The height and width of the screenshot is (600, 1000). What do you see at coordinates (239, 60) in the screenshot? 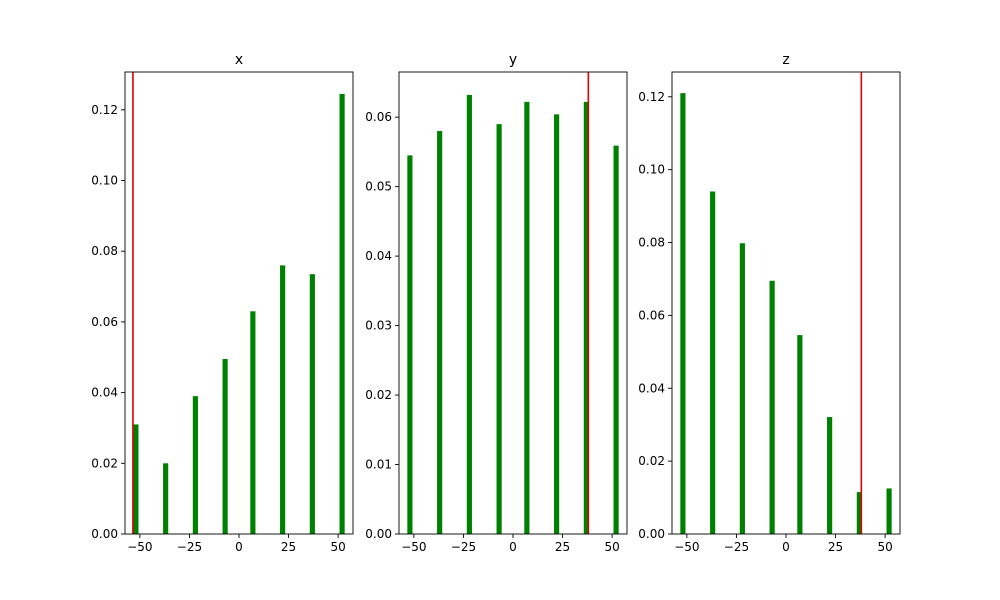
I see `subplot-title: x` at bounding box center [239, 60].